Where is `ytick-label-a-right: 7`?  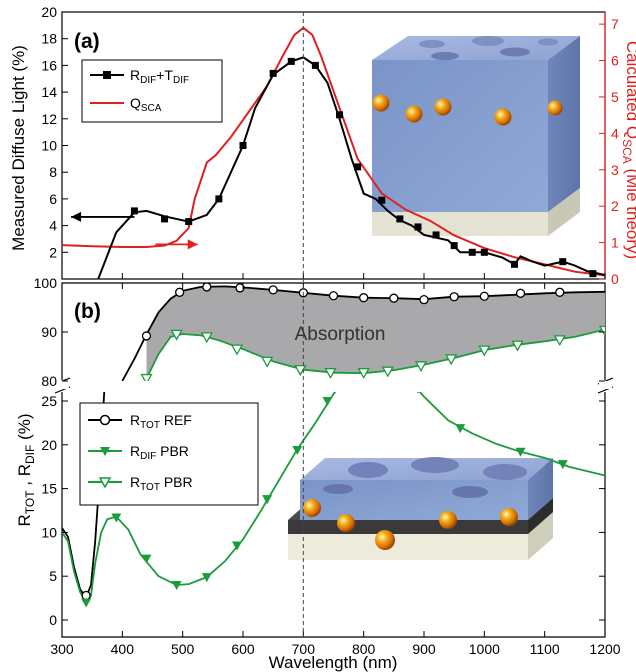
ytick-label-a-right: 7 is located at coordinates (615, 24).